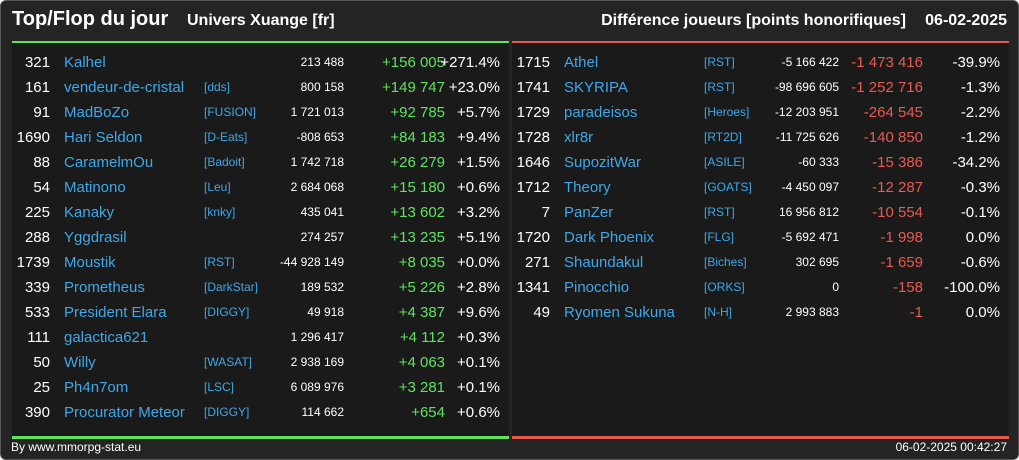 Image resolution: width=1019 pixels, height=460 pixels. What do you see at coordinates (724, 162) in the screenshot?
I see `alliance-tag-link: [ASILE]` at bounding box center [724, 162].